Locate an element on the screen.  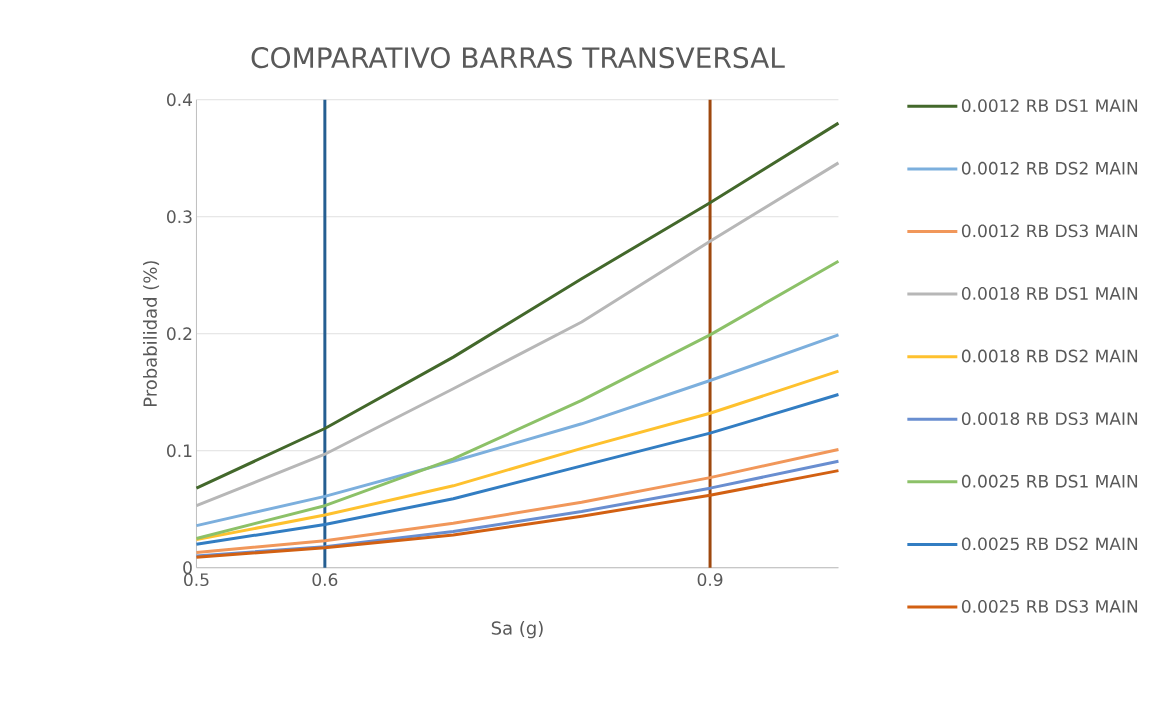
x-tick-label: 0.5 is located at coordinates (196, 580).